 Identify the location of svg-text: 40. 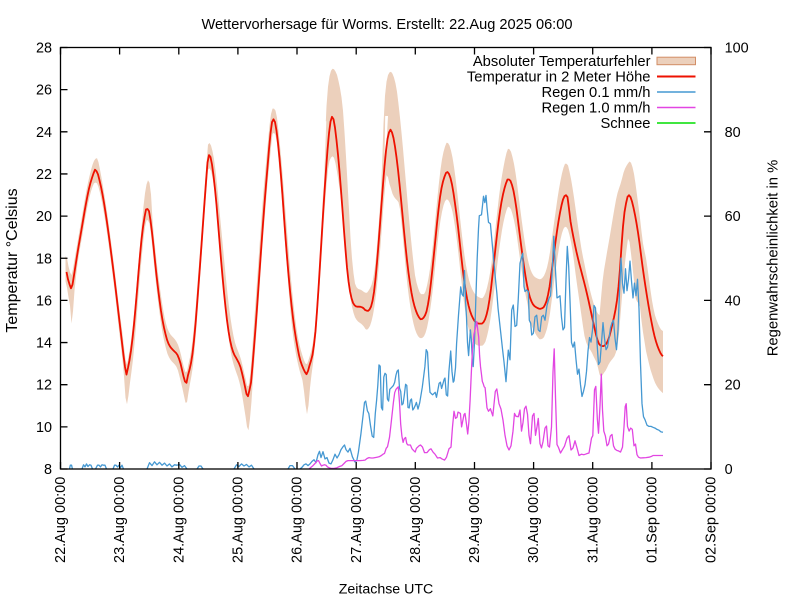
(733, 301).